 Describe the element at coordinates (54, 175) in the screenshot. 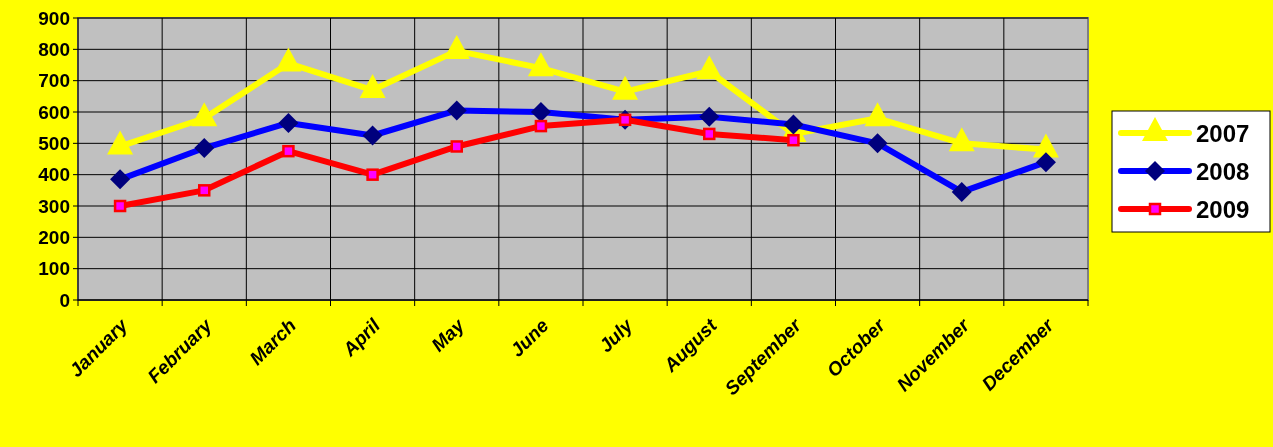

I see `y-tick-label: 400` at that location.